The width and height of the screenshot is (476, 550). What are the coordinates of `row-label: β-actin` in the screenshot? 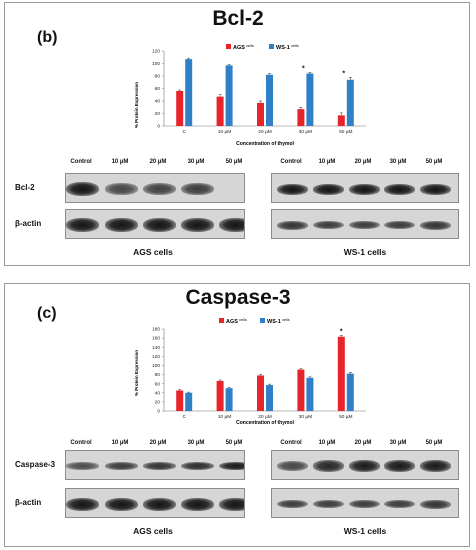 It's located at (28, 502).